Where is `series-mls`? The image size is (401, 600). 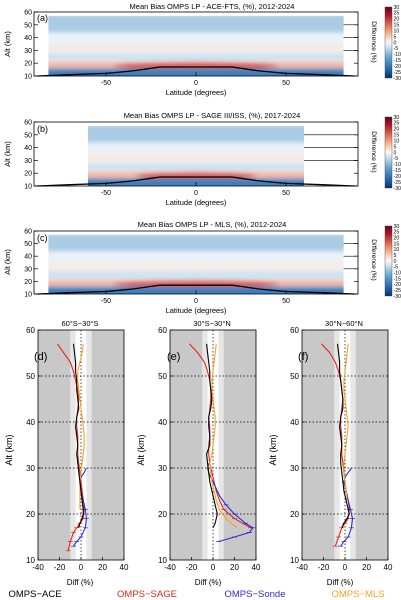 series-mls is located at coordinates (223, 436).